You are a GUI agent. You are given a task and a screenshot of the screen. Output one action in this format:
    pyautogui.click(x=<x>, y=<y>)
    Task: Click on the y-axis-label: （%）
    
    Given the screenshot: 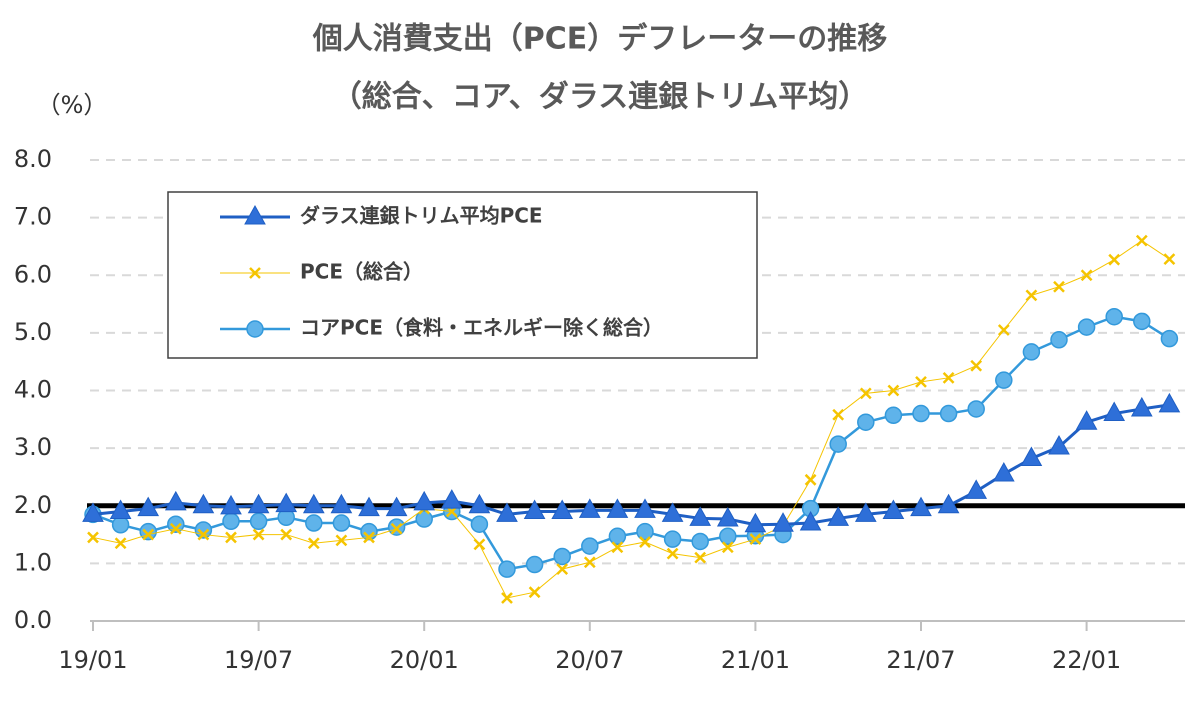 What is the action you would take?
    pyautogui.click(x=72, y=105)
    